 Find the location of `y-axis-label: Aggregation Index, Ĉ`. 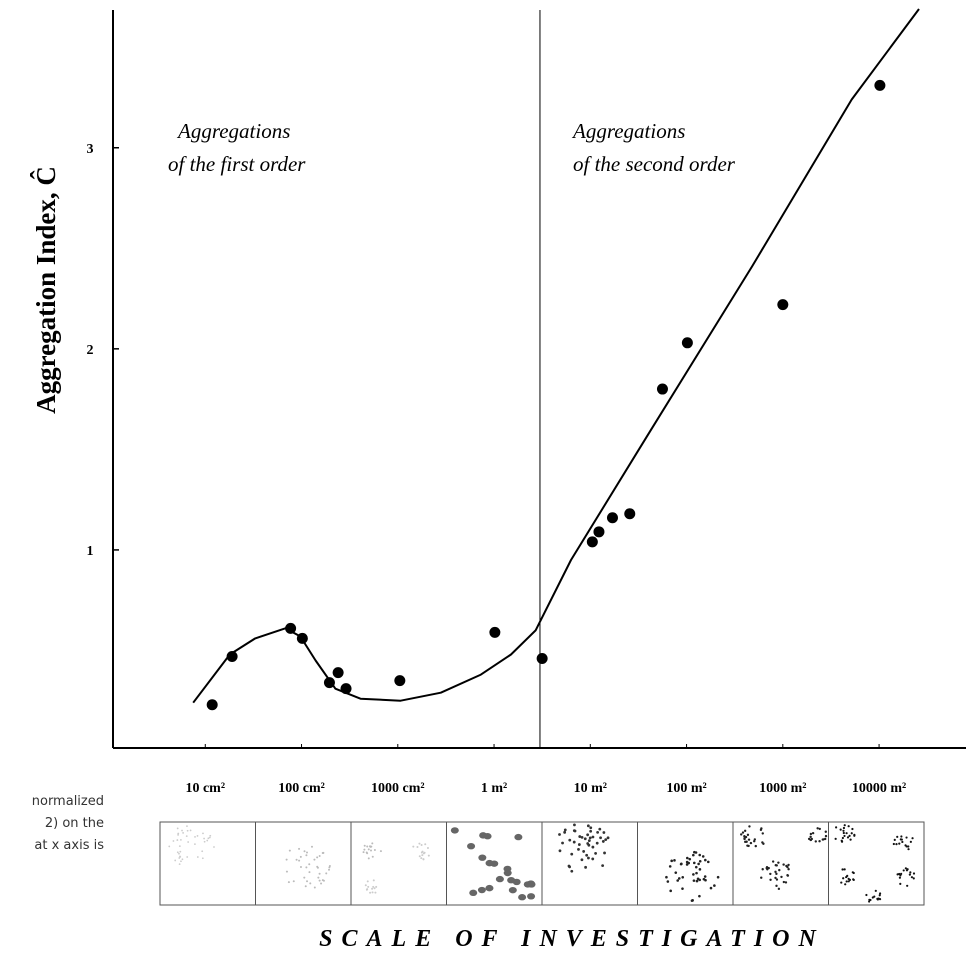

y-axis-label: Aggregation Index, Ĉ is located at coordinates (45, 290).